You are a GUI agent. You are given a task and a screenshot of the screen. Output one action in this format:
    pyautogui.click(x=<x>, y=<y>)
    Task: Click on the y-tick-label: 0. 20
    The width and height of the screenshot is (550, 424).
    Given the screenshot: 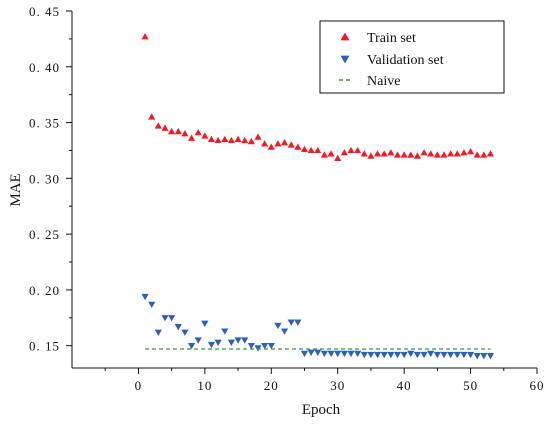 What is the action you would take?
    pyautogui.click(x=44, y=290)
    